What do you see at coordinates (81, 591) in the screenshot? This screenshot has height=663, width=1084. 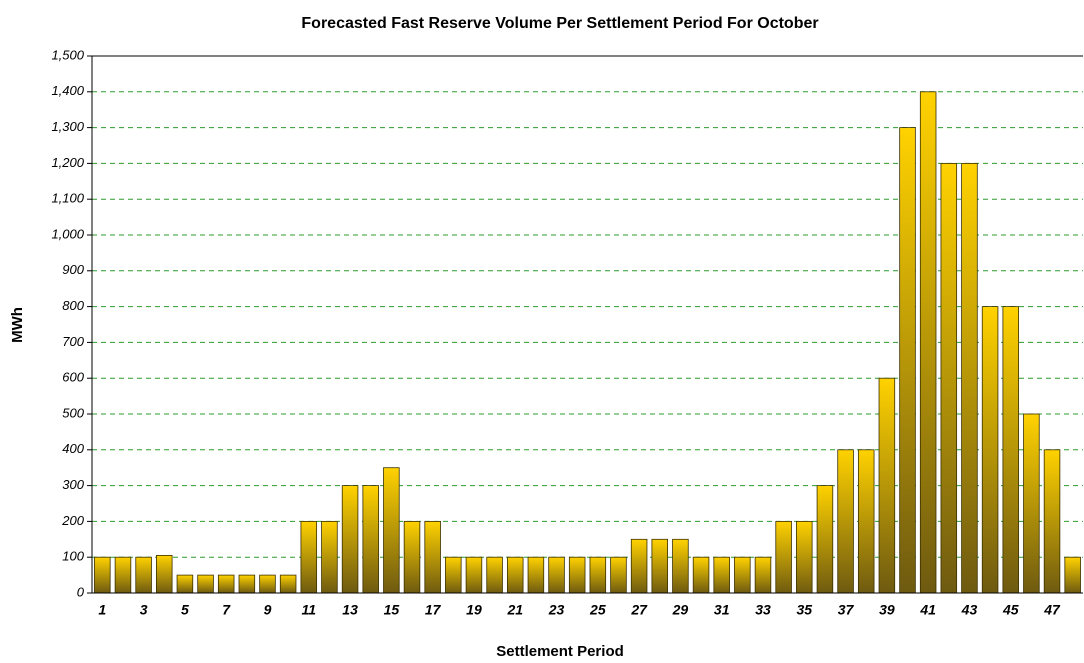 I see `y-tick-label: 0` at bounding box center [81, 591].